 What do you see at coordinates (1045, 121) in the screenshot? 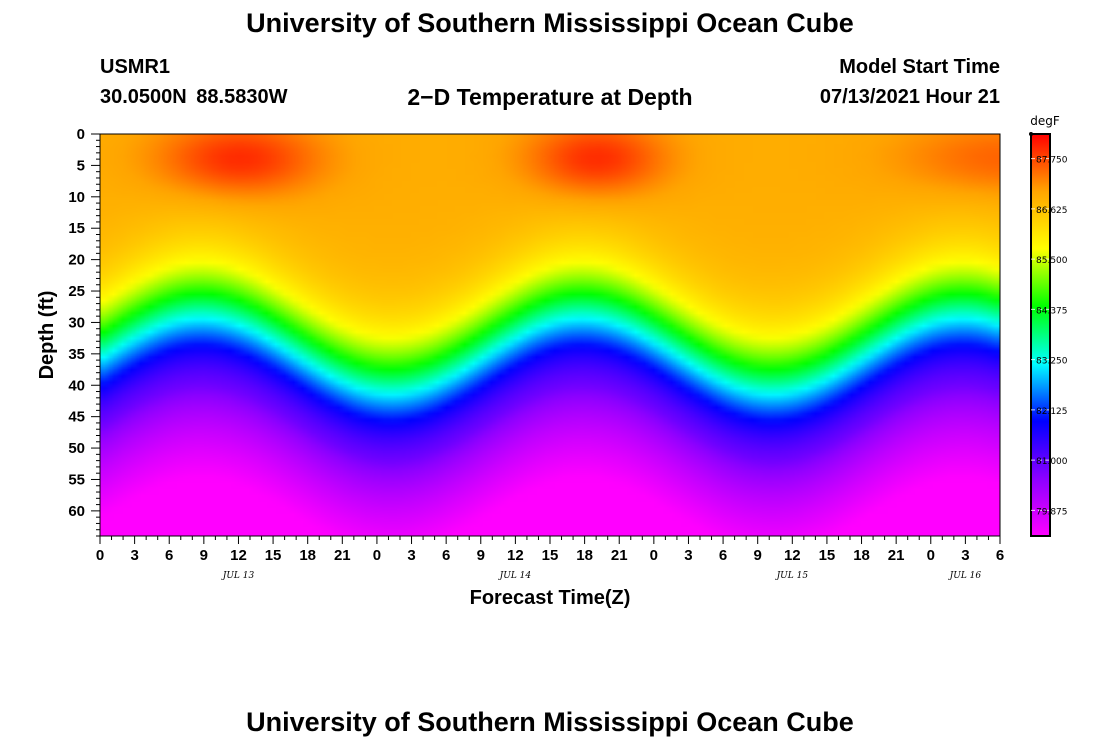
I see `colorbar-unit-label: degF` at bounding box center [1045, 121].